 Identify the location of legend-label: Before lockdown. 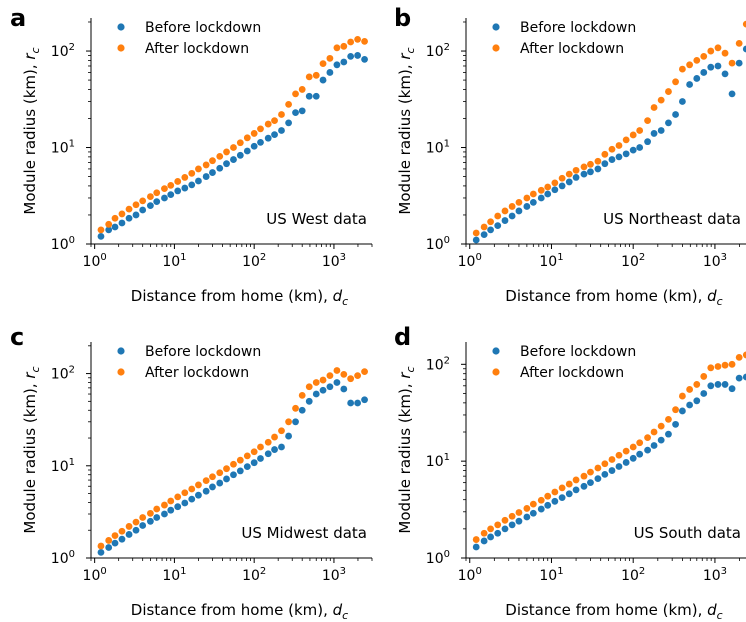
(203, 352).